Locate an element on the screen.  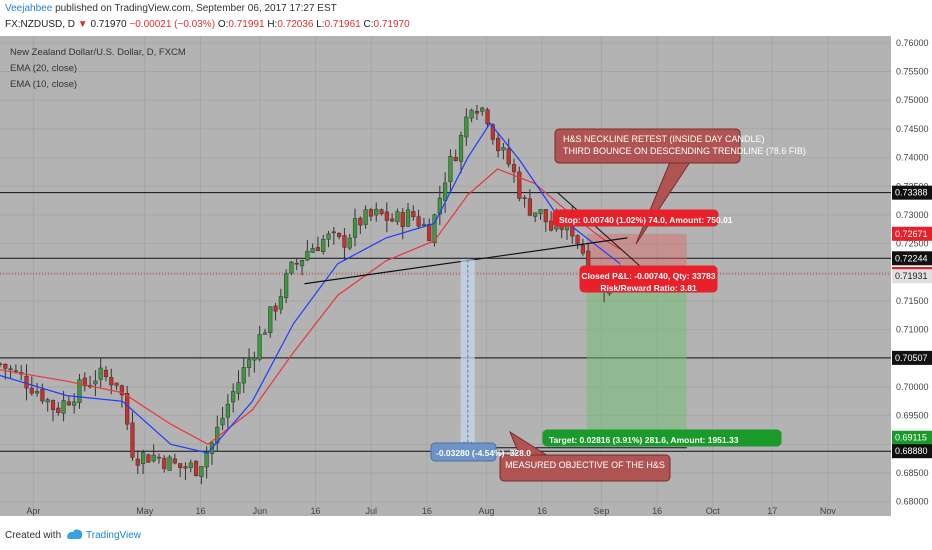
price-label: 0.72671 is located at coordinates (911, 234).